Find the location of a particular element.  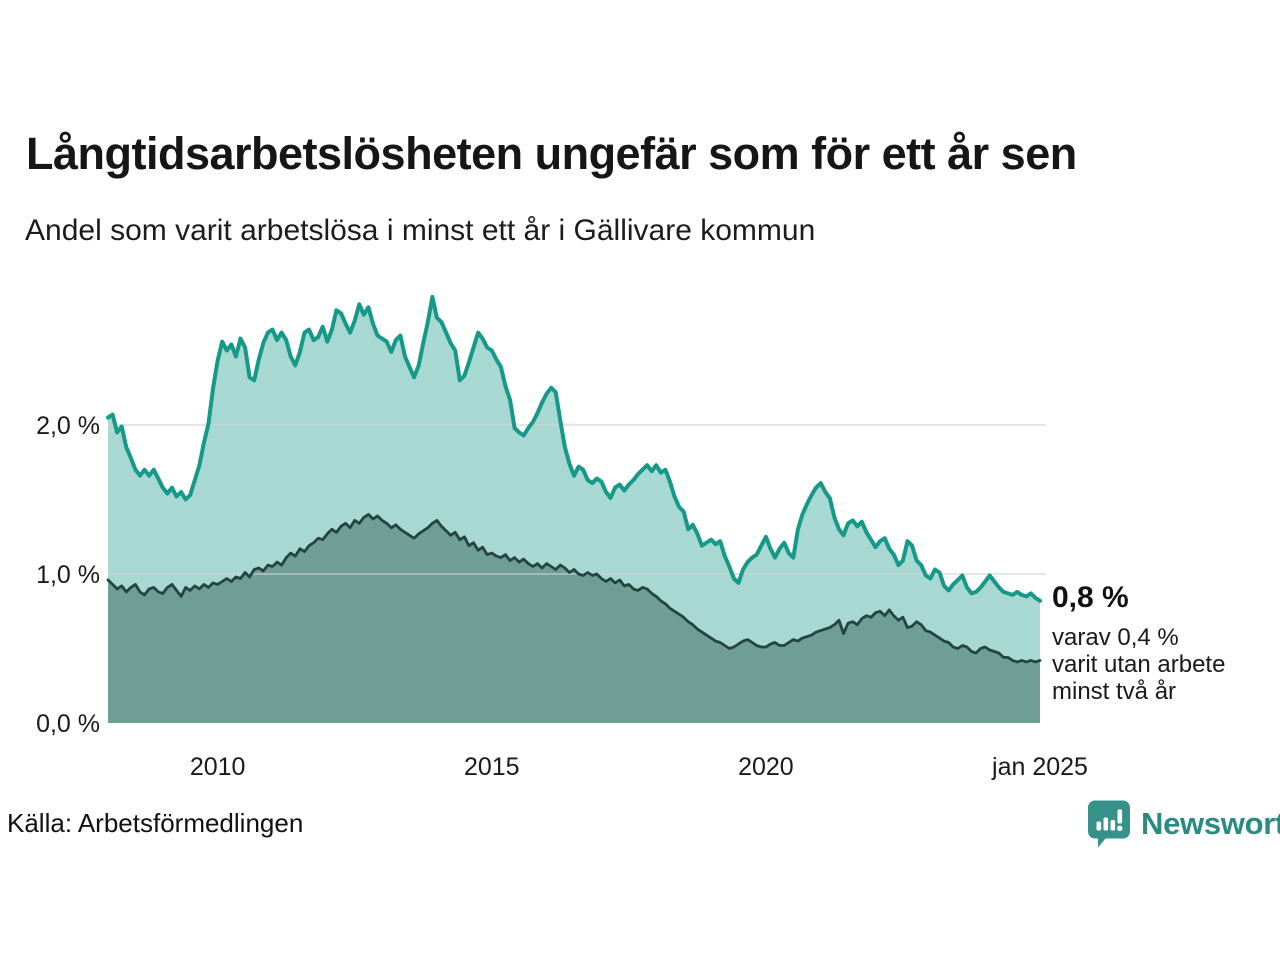

x-tick-label: 2015 is located at coordinates (492, 767).